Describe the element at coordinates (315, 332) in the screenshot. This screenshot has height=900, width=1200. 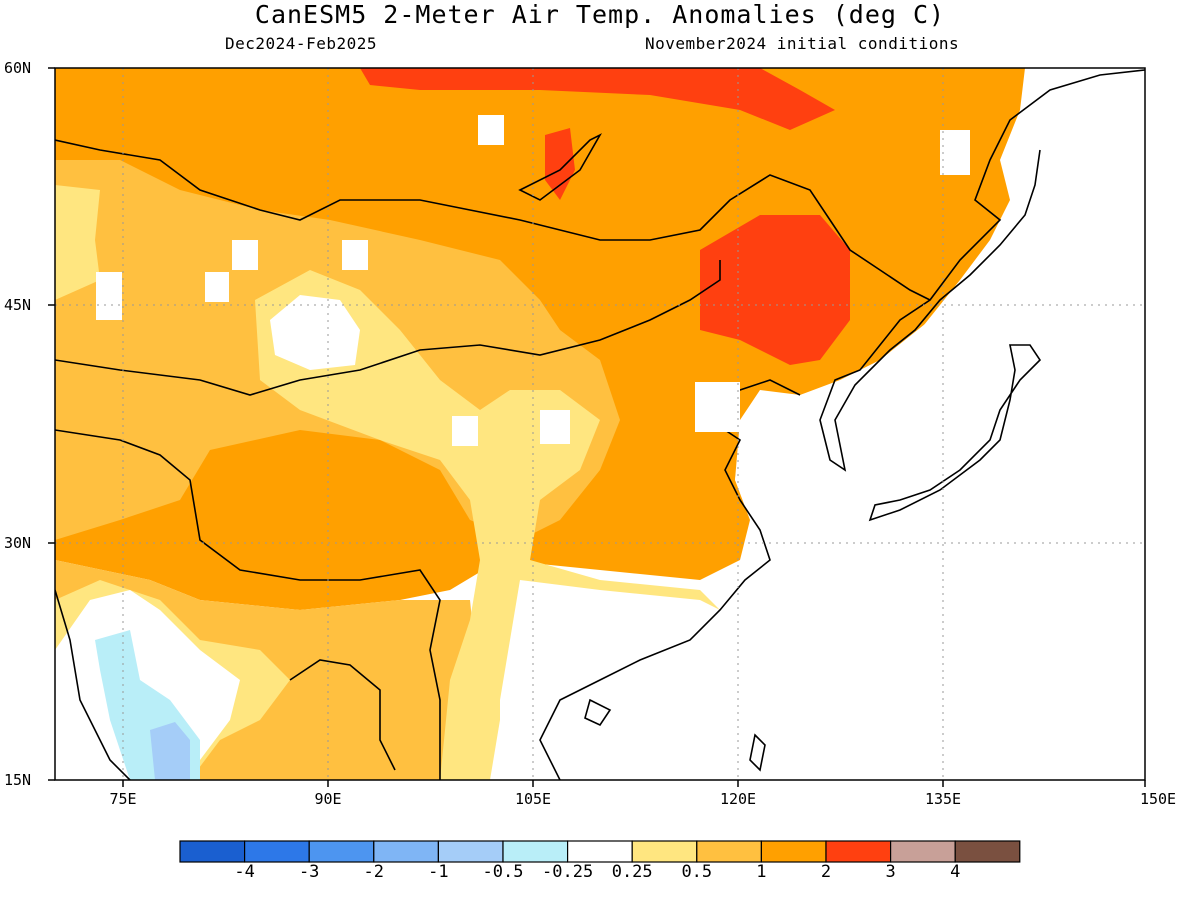
I see `anomaly-region-white-tarim` at that location.